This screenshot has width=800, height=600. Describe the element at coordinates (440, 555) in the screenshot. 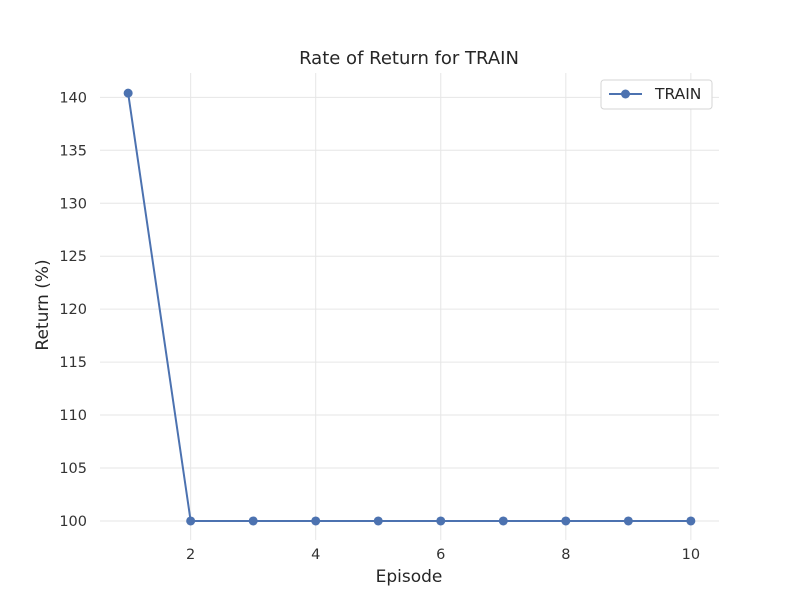

I see `x-tick-label: 6` at that location.